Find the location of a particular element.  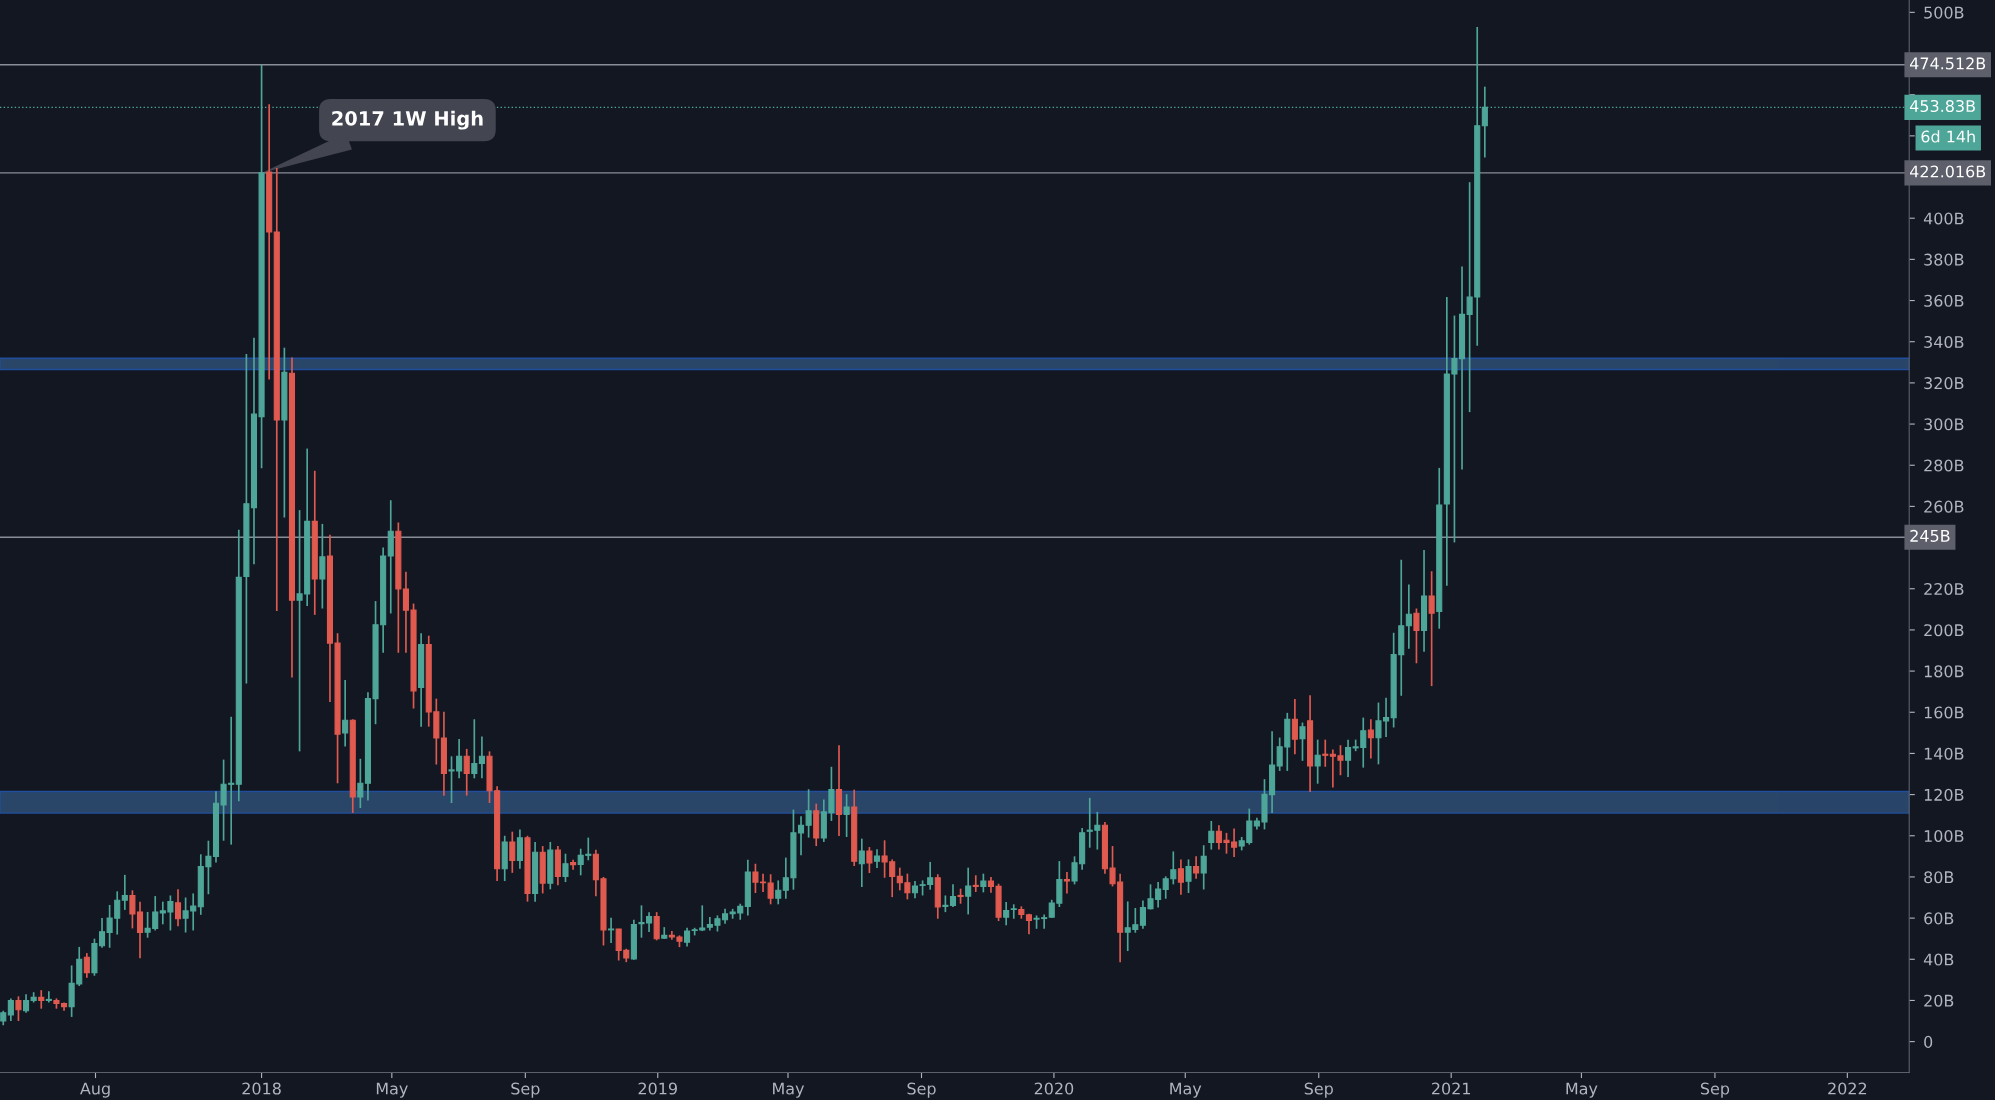

y-tick-label: 300B is located at coordinates (1944, 424).